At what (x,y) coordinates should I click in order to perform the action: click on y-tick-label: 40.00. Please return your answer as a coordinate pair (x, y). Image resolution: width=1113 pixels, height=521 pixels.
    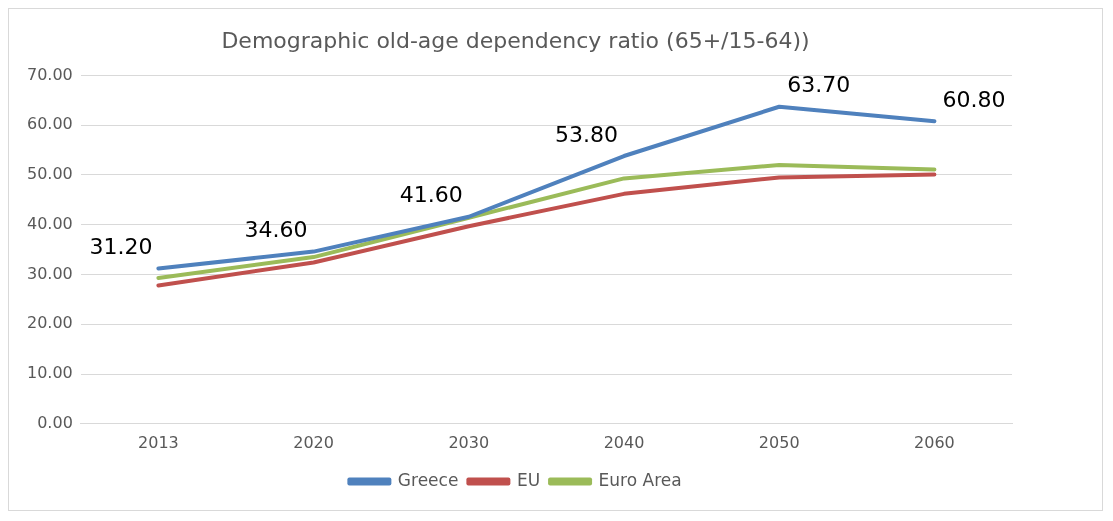
    Looking at the image, I should click on (49, 223).